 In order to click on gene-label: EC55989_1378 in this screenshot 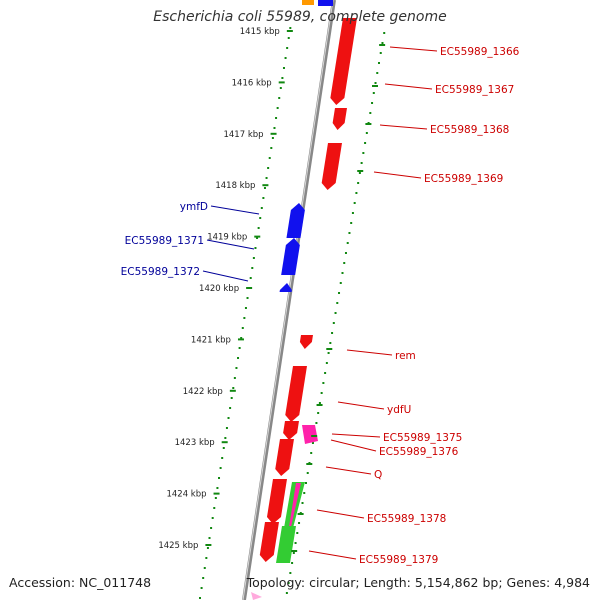, I will do `click(406, 519)`.